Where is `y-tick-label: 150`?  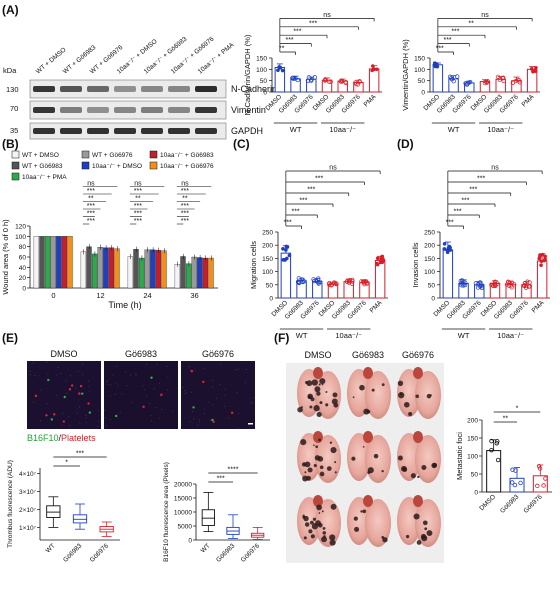
y-tick-label: 150 is located at coordinates (267, 259).